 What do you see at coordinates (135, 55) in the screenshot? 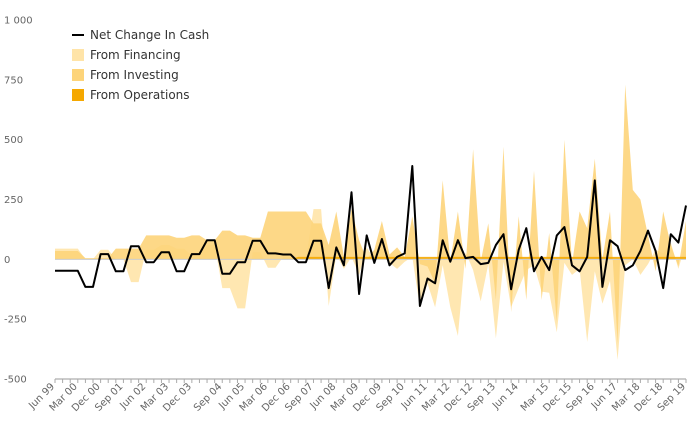
I see `legend-label: From Financing` at bounding box center [135, 55].